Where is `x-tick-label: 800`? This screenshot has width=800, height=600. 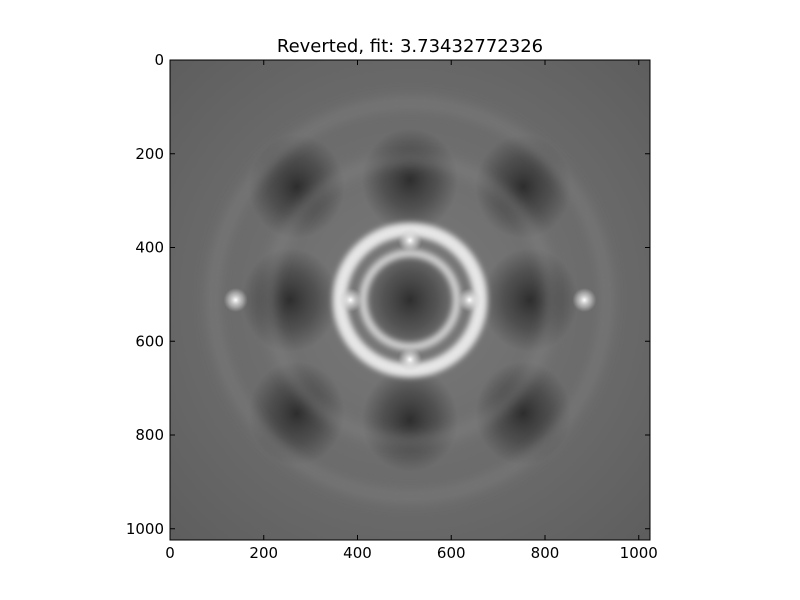 x-tick-label: 800 is located at coordinates (545, 553).